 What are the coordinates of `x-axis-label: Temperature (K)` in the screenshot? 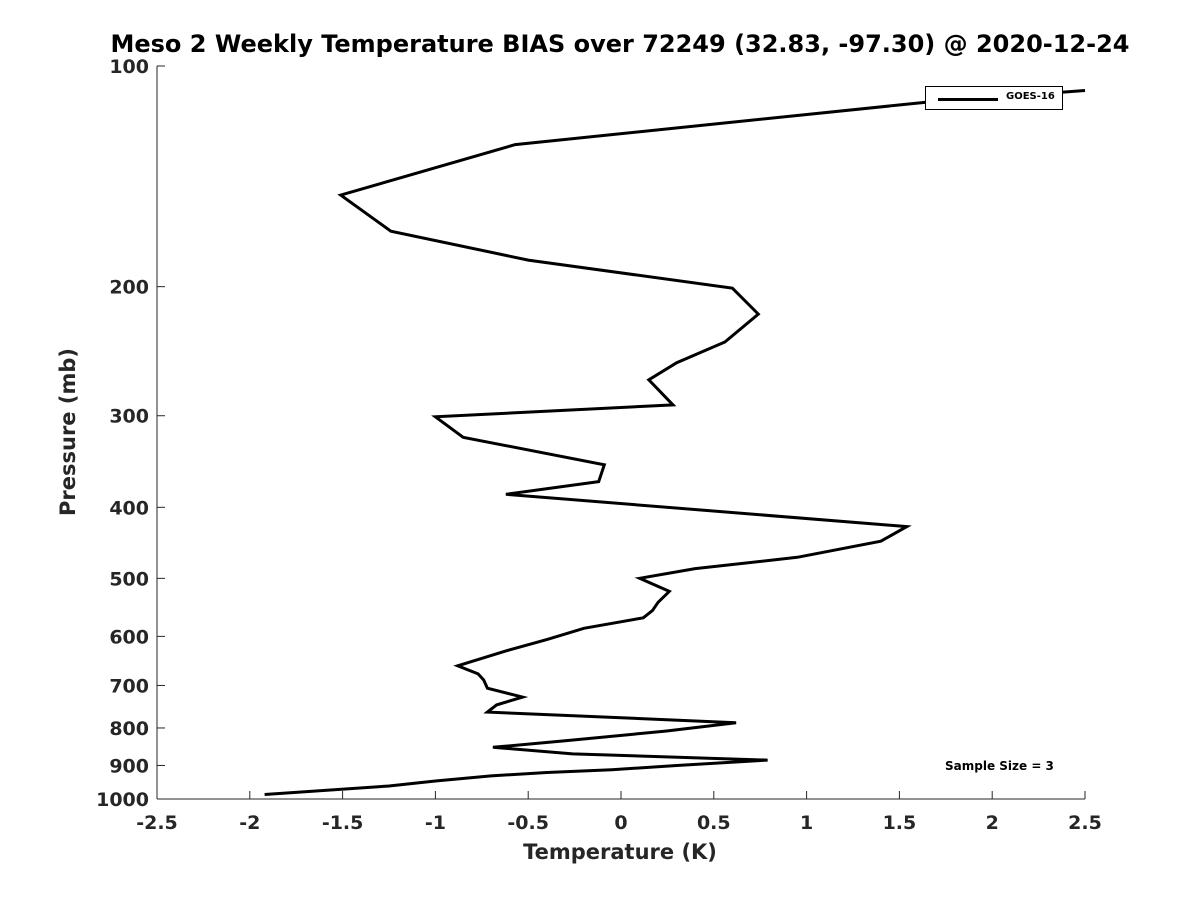 It's located at (620, 852).